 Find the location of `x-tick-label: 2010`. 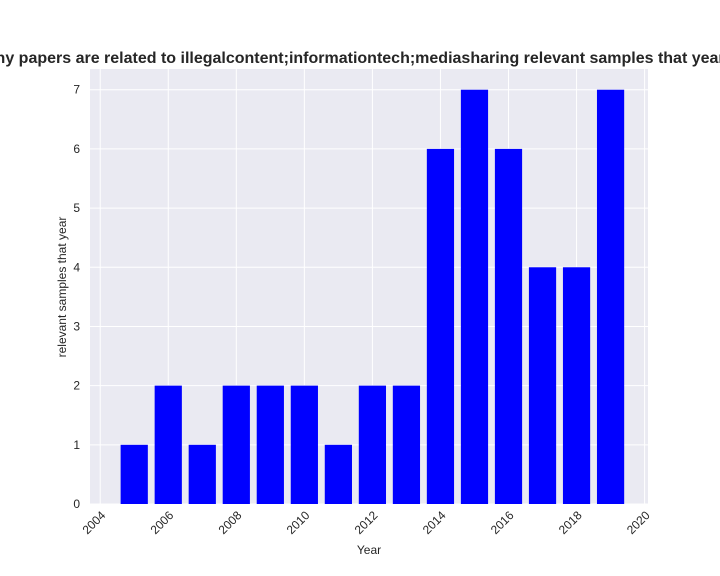

x-tick-label: 2010 is located at coordinates (298, 522).